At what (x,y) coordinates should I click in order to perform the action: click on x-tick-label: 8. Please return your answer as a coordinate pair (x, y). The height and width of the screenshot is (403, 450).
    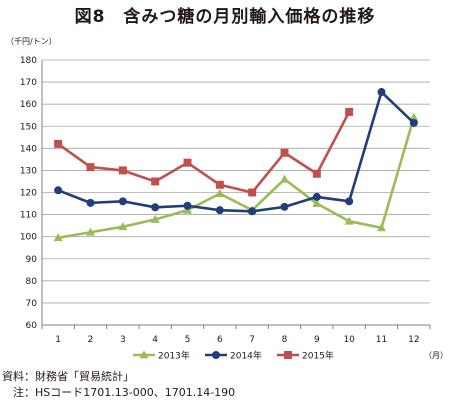
    Looking at the image, I should click on (285, 340).